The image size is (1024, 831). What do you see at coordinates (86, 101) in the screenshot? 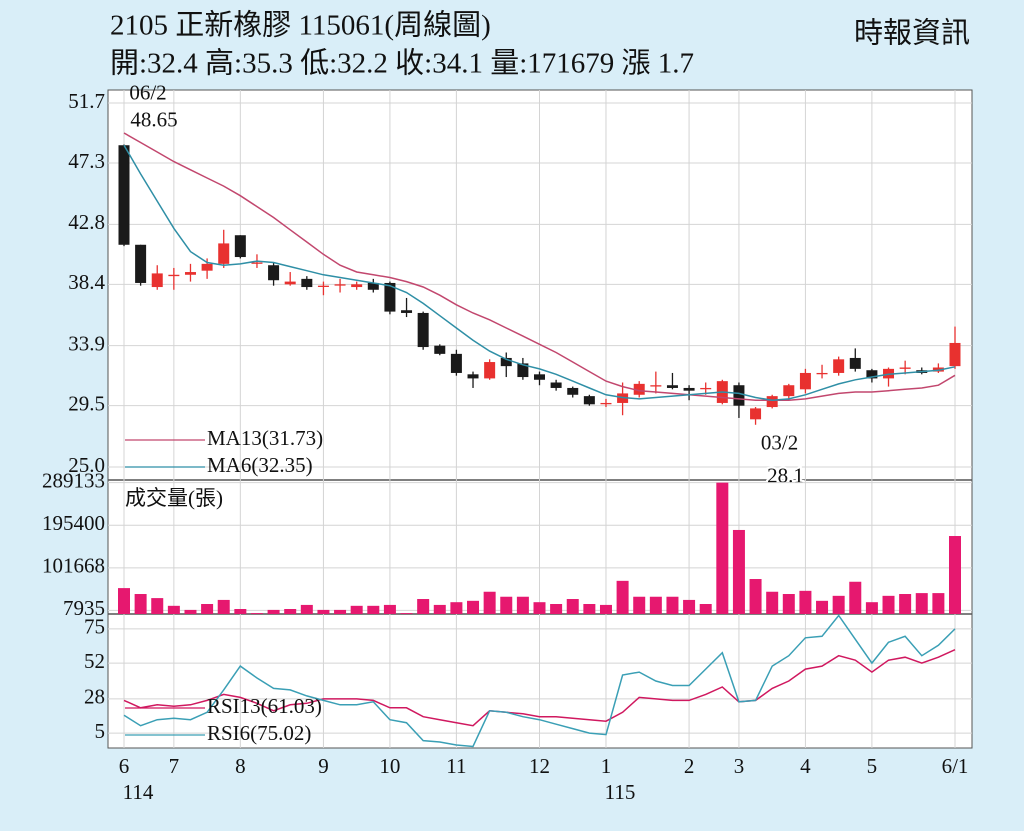
I see `y-tick-label: 51.7` at bounding box center [86, 101].